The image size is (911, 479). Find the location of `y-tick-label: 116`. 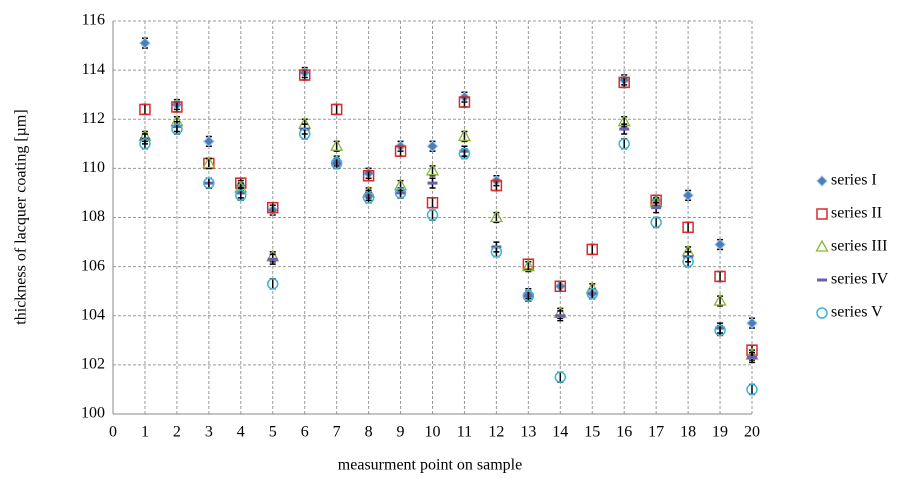

y-tick-label: 116 is located at coordinates (93, 20).